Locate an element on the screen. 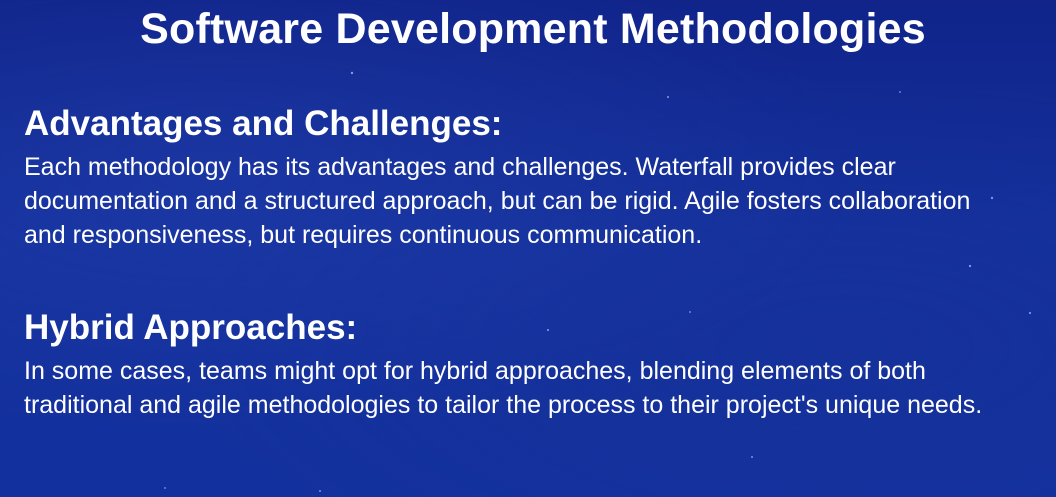 This screenshot has height=497, width=1056. section-heading: Advantages and Challenges: is located at coordinates (263, 123).